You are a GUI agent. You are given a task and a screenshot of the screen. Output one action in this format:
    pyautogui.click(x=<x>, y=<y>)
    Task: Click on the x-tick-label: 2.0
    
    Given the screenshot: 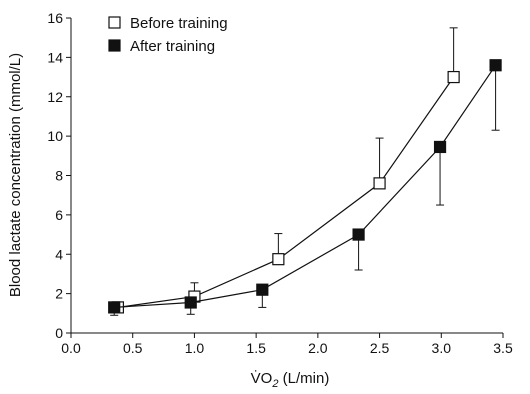 What is the action you would take?
    pyautogui.click(x=318, y=348)
    